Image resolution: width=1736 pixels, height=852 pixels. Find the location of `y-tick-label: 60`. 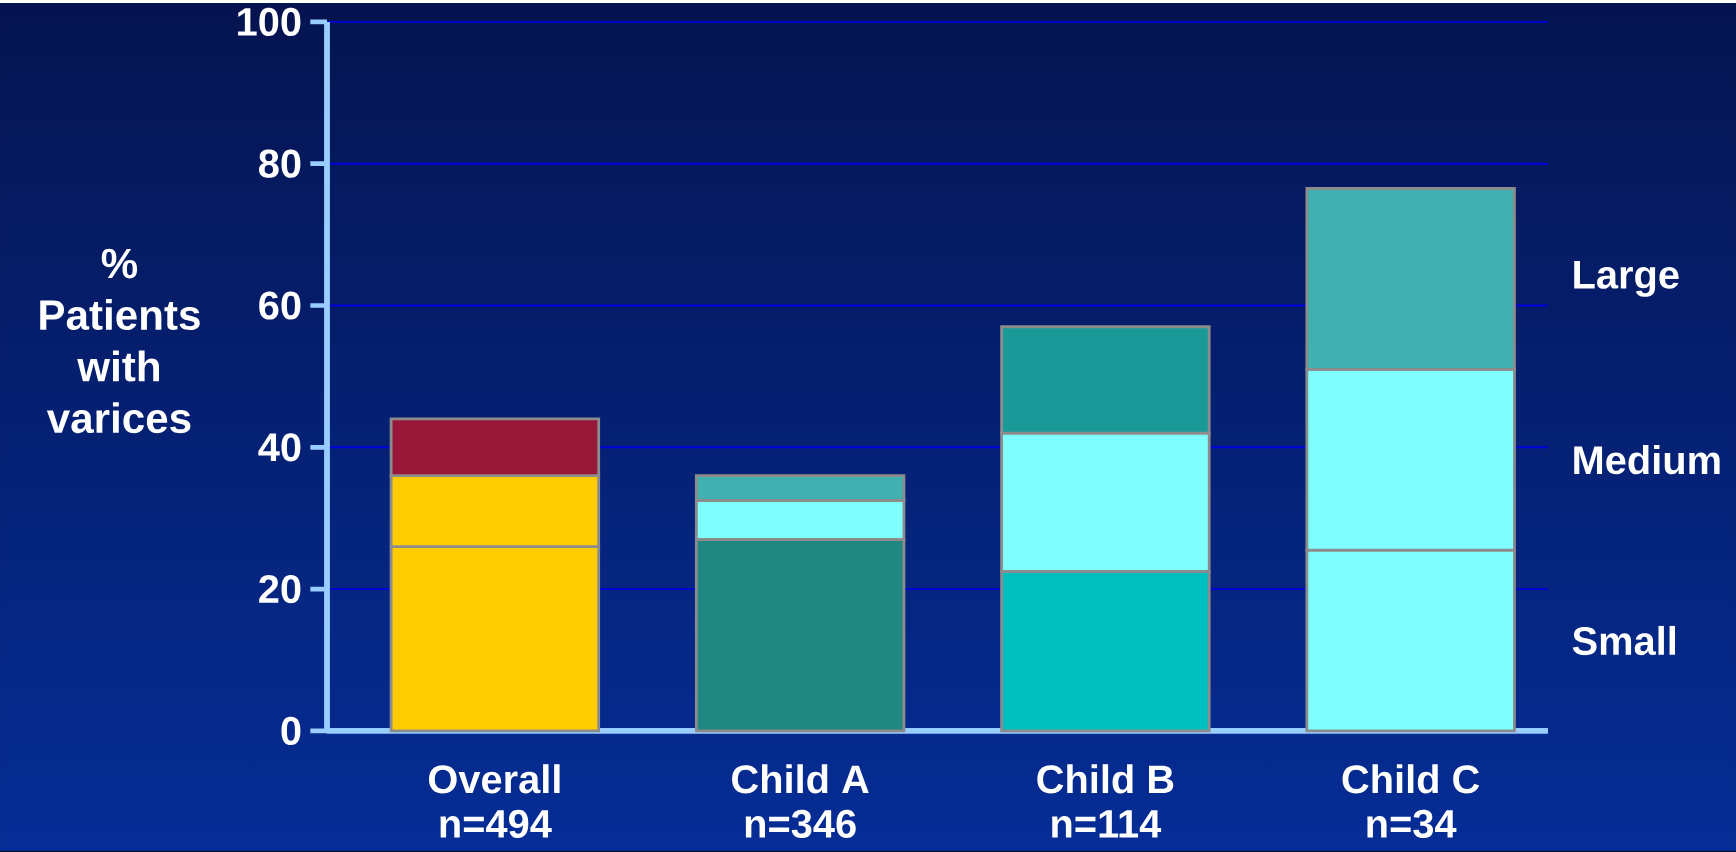

y-tick-label: 60 is located at coordinates (280, 305).